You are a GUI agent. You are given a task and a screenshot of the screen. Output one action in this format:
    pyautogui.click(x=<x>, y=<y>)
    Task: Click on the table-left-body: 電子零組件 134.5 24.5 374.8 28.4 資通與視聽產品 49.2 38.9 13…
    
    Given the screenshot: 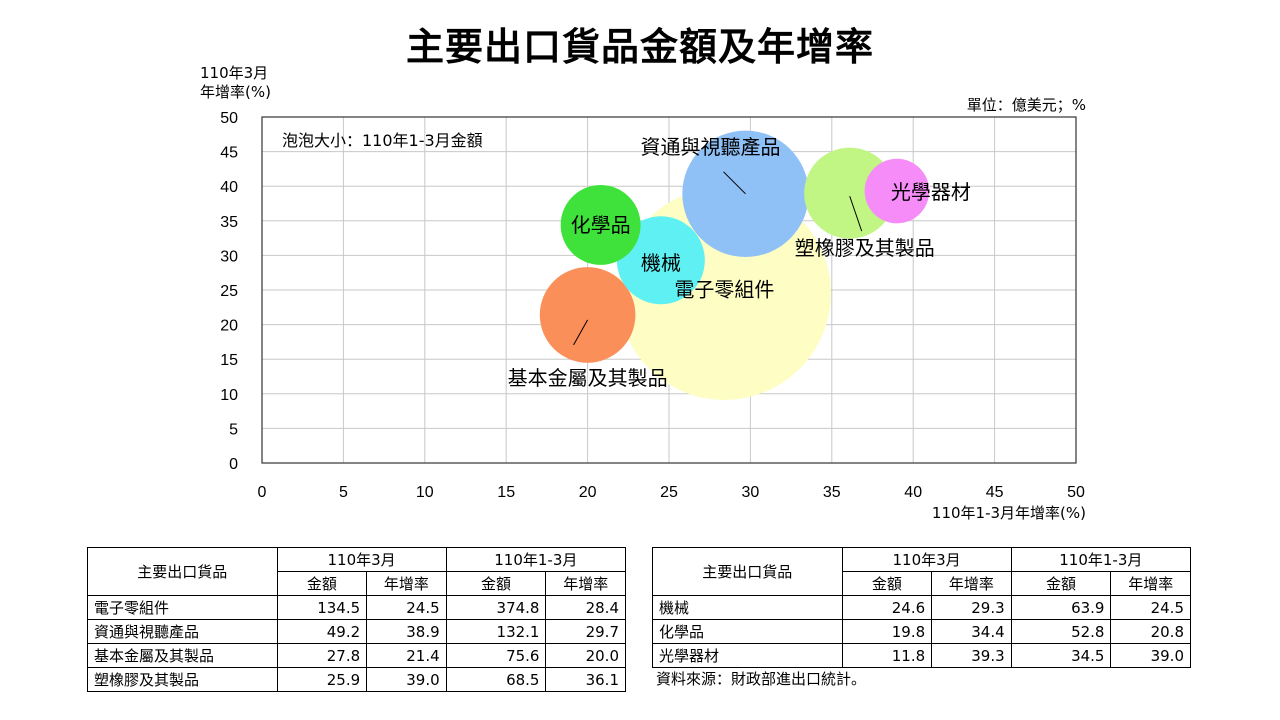 What is the action you would take?
    pyautogui.click(x=356, y=643)
    